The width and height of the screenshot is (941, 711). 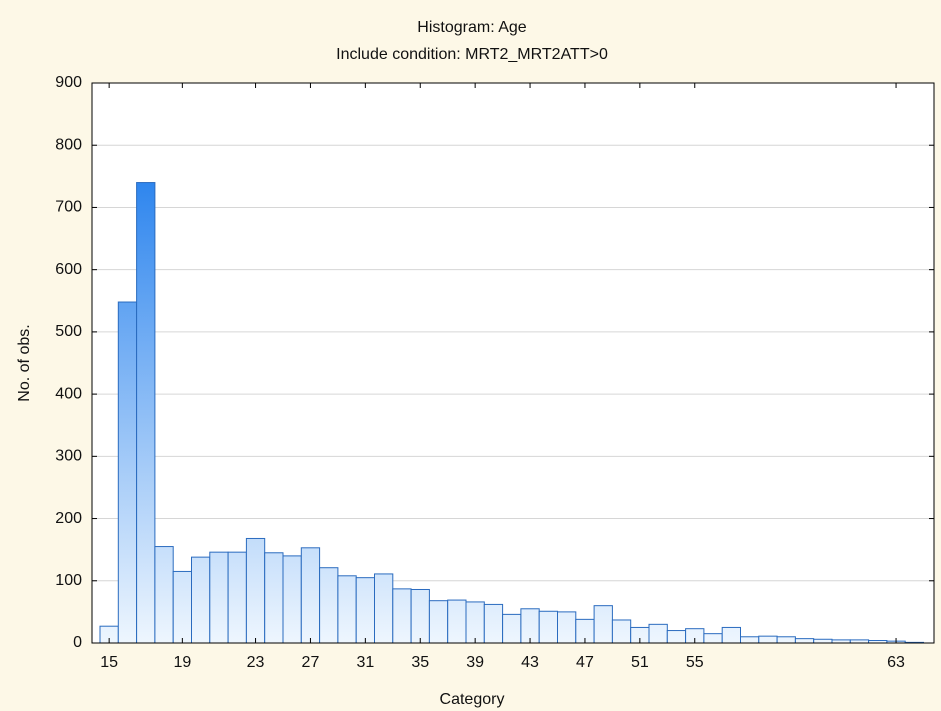 What do you see at coordinates (68, 580) in the screenshot?
I see `y-tick-label: 100` at bounding box center [68, 580].